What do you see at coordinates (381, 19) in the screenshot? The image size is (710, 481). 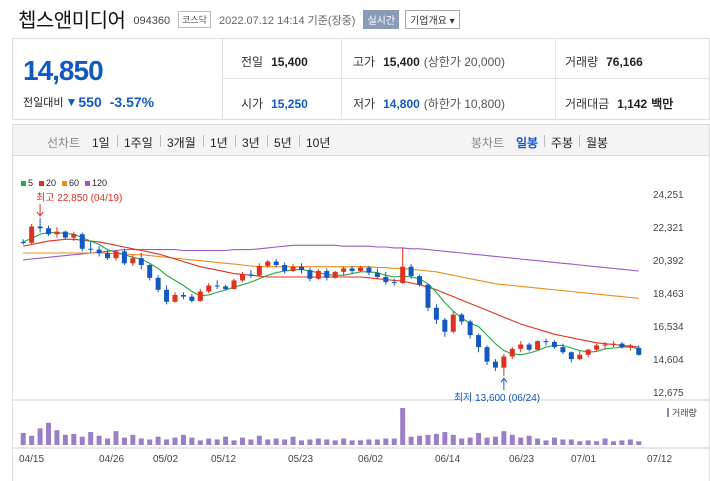 I see `realtime-button: 실시간` at bounding box center [381, 19].